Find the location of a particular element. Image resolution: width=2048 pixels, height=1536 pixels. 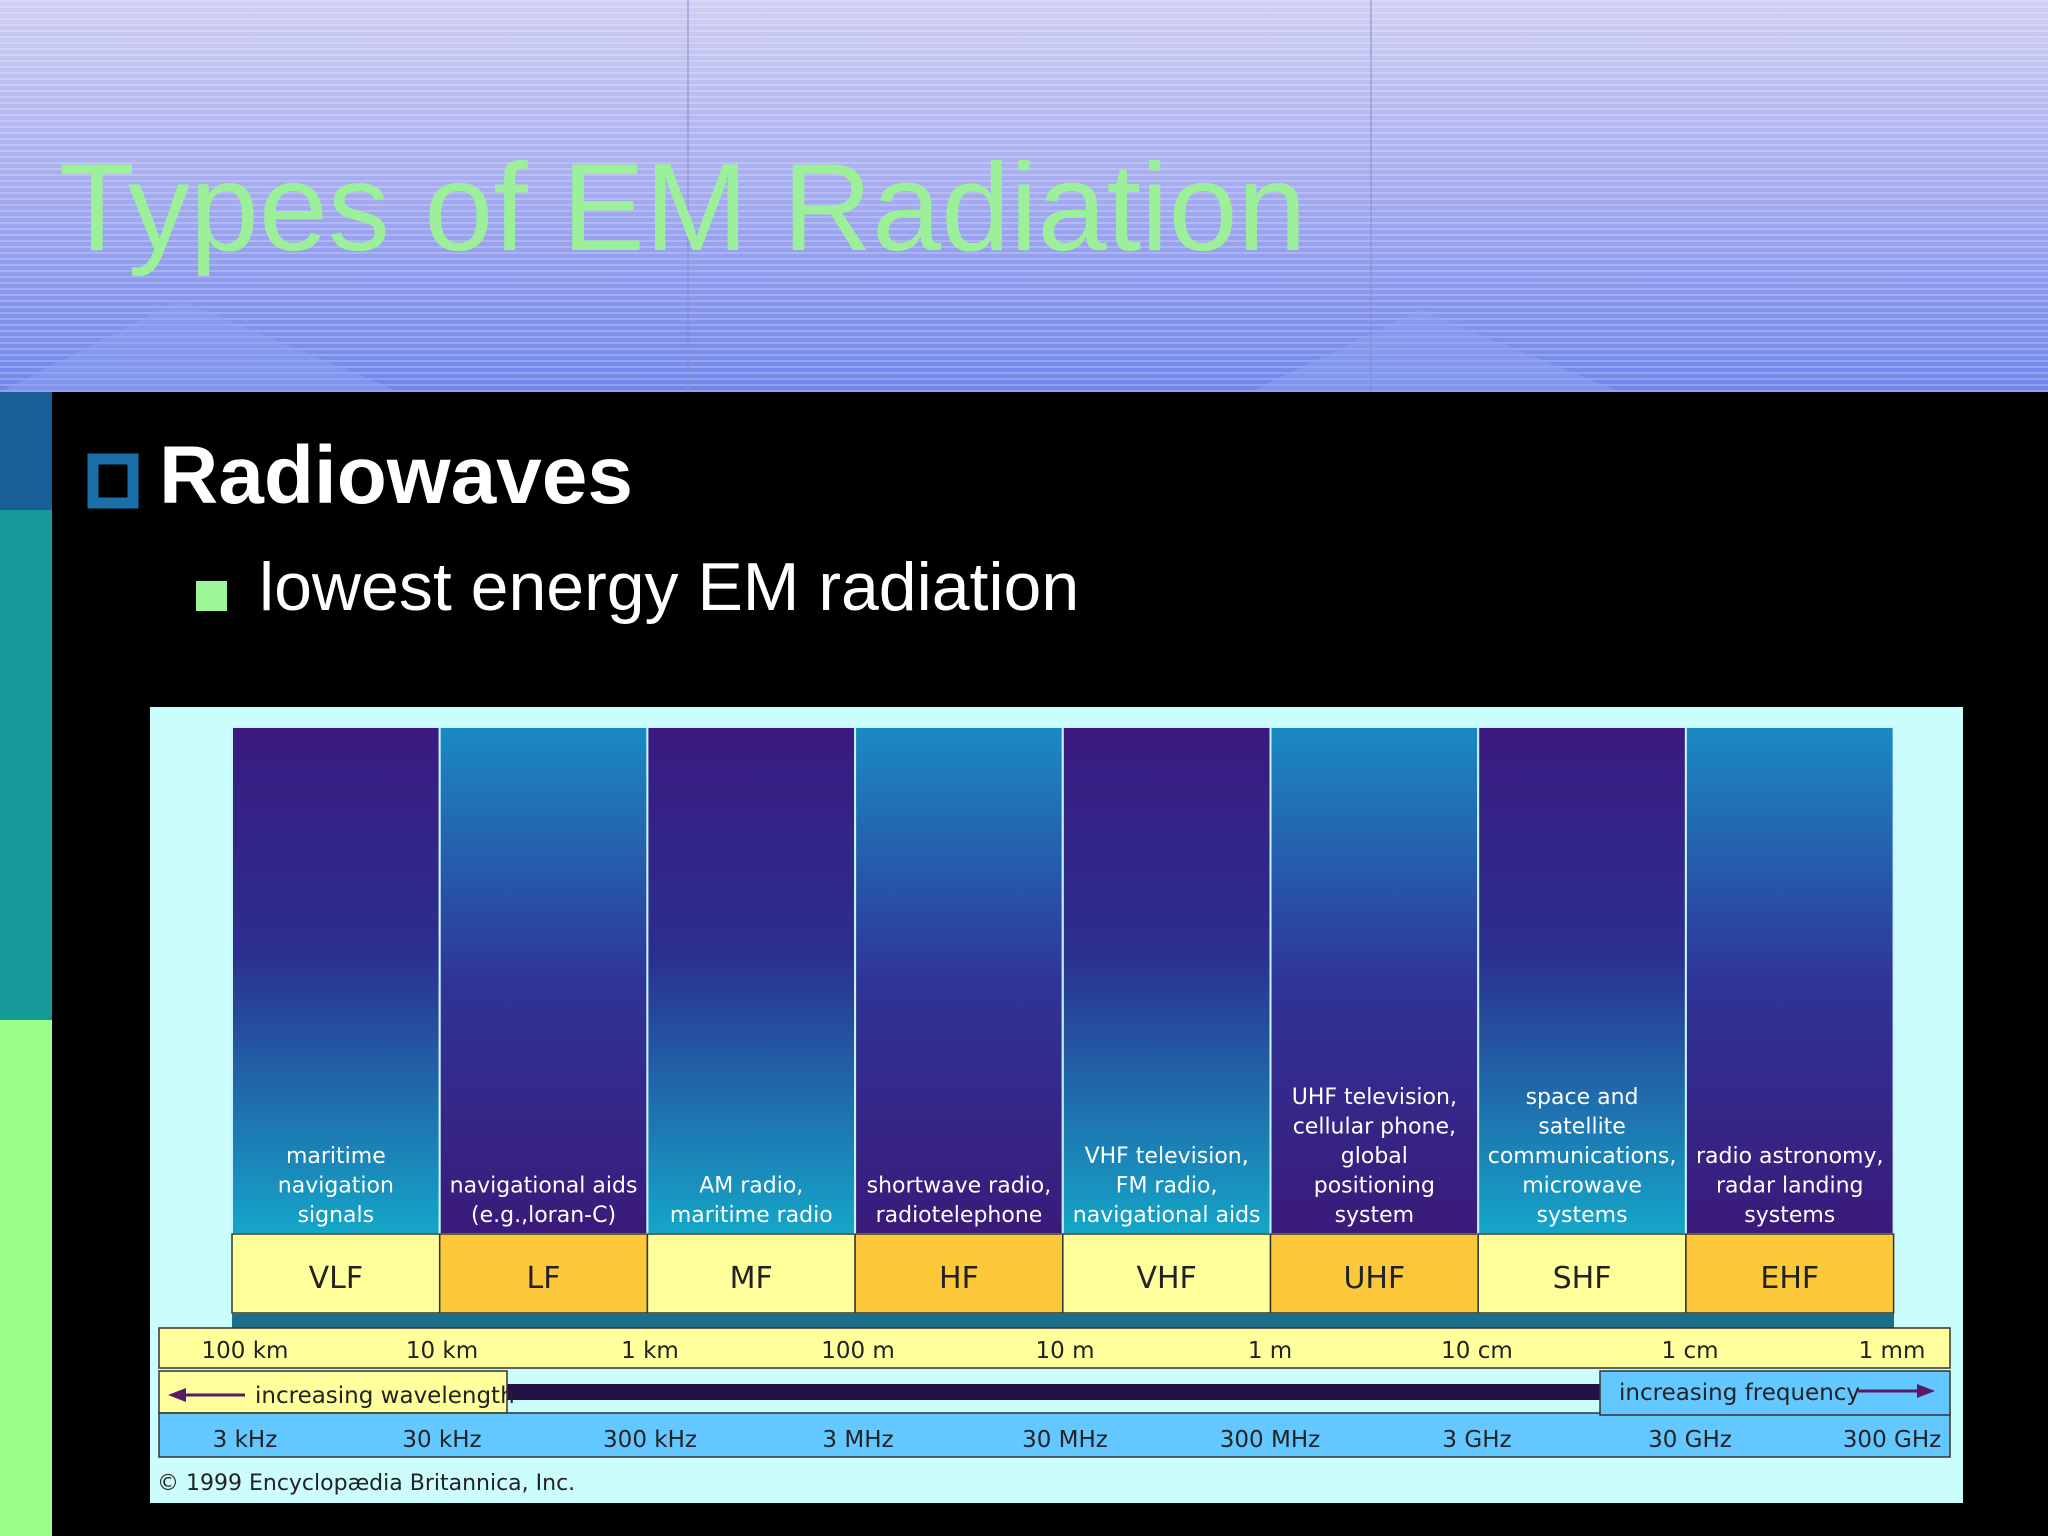

frequency-arrow-text: increasing frequency is located at coordinates (1739, 1393).